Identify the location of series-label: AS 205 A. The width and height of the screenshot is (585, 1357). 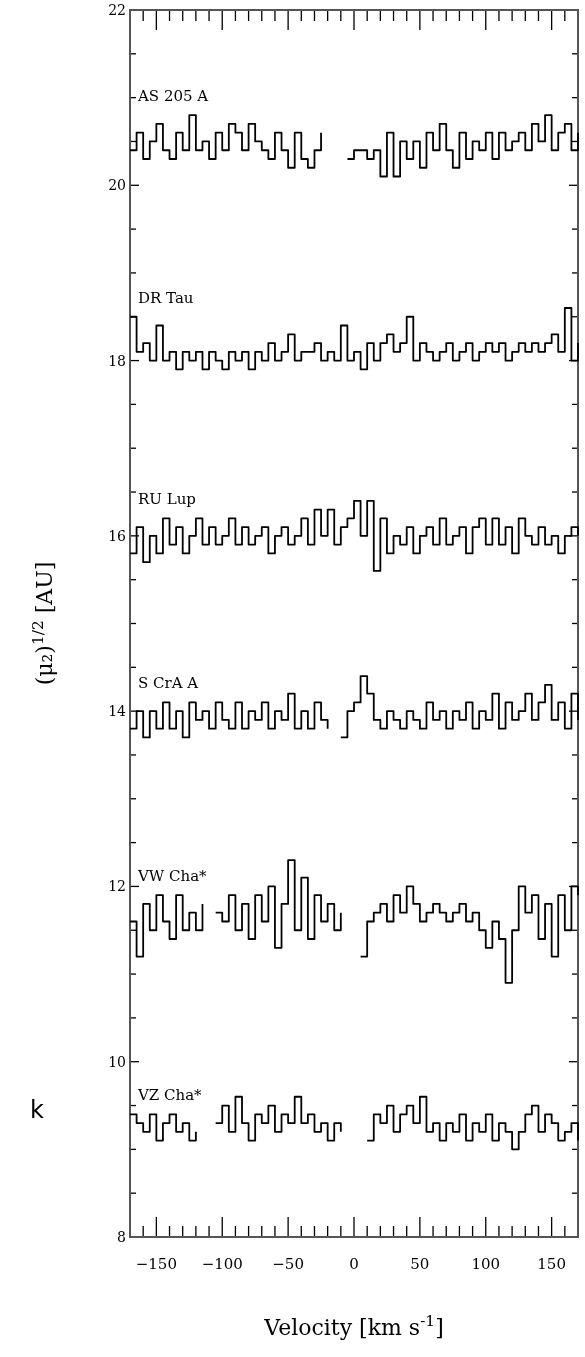
(173, 96).